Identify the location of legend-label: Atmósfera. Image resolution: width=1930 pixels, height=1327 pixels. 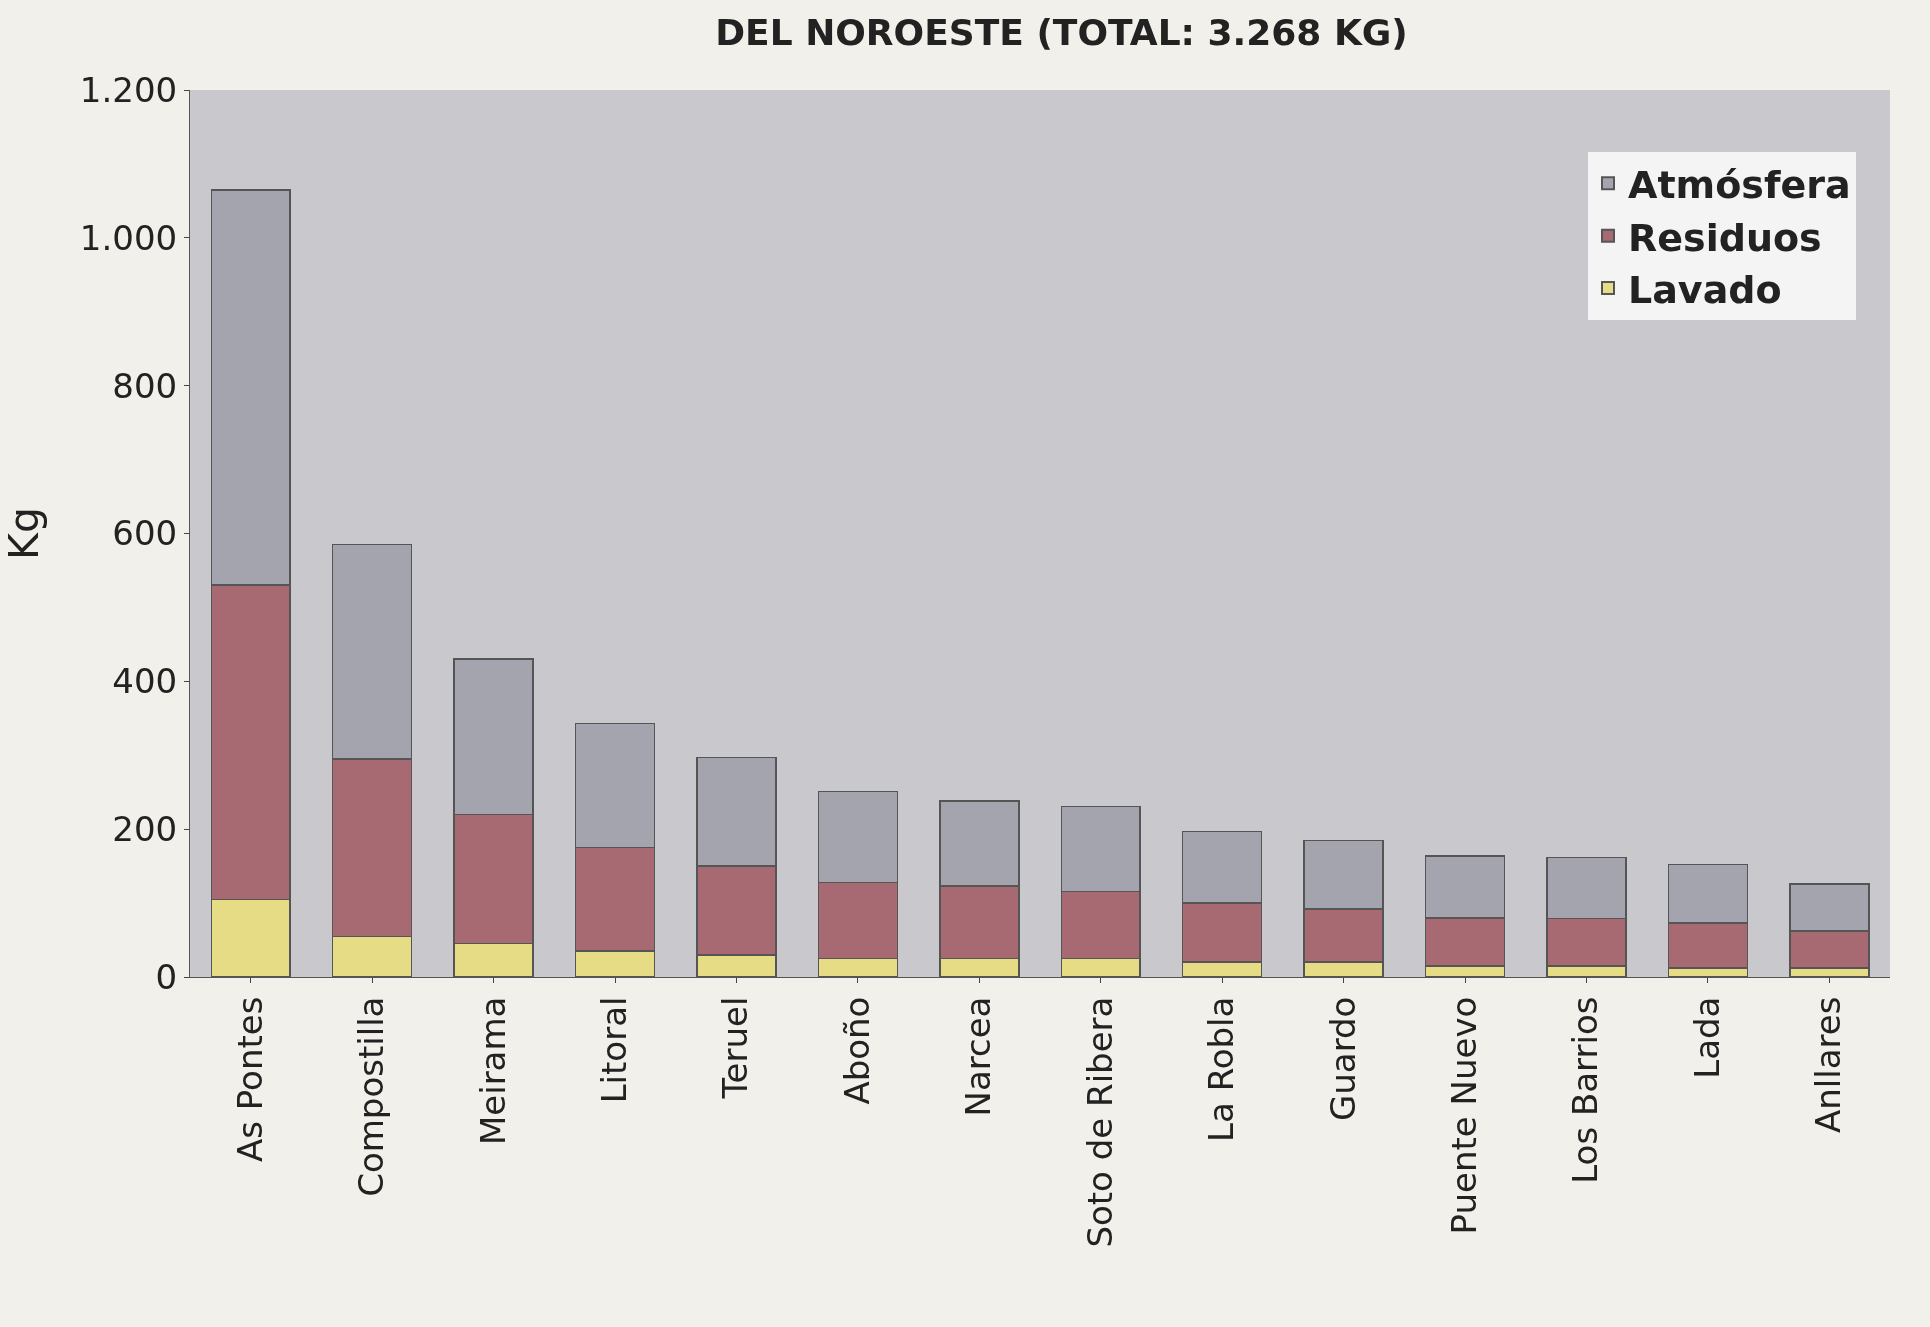
(1739, 185).